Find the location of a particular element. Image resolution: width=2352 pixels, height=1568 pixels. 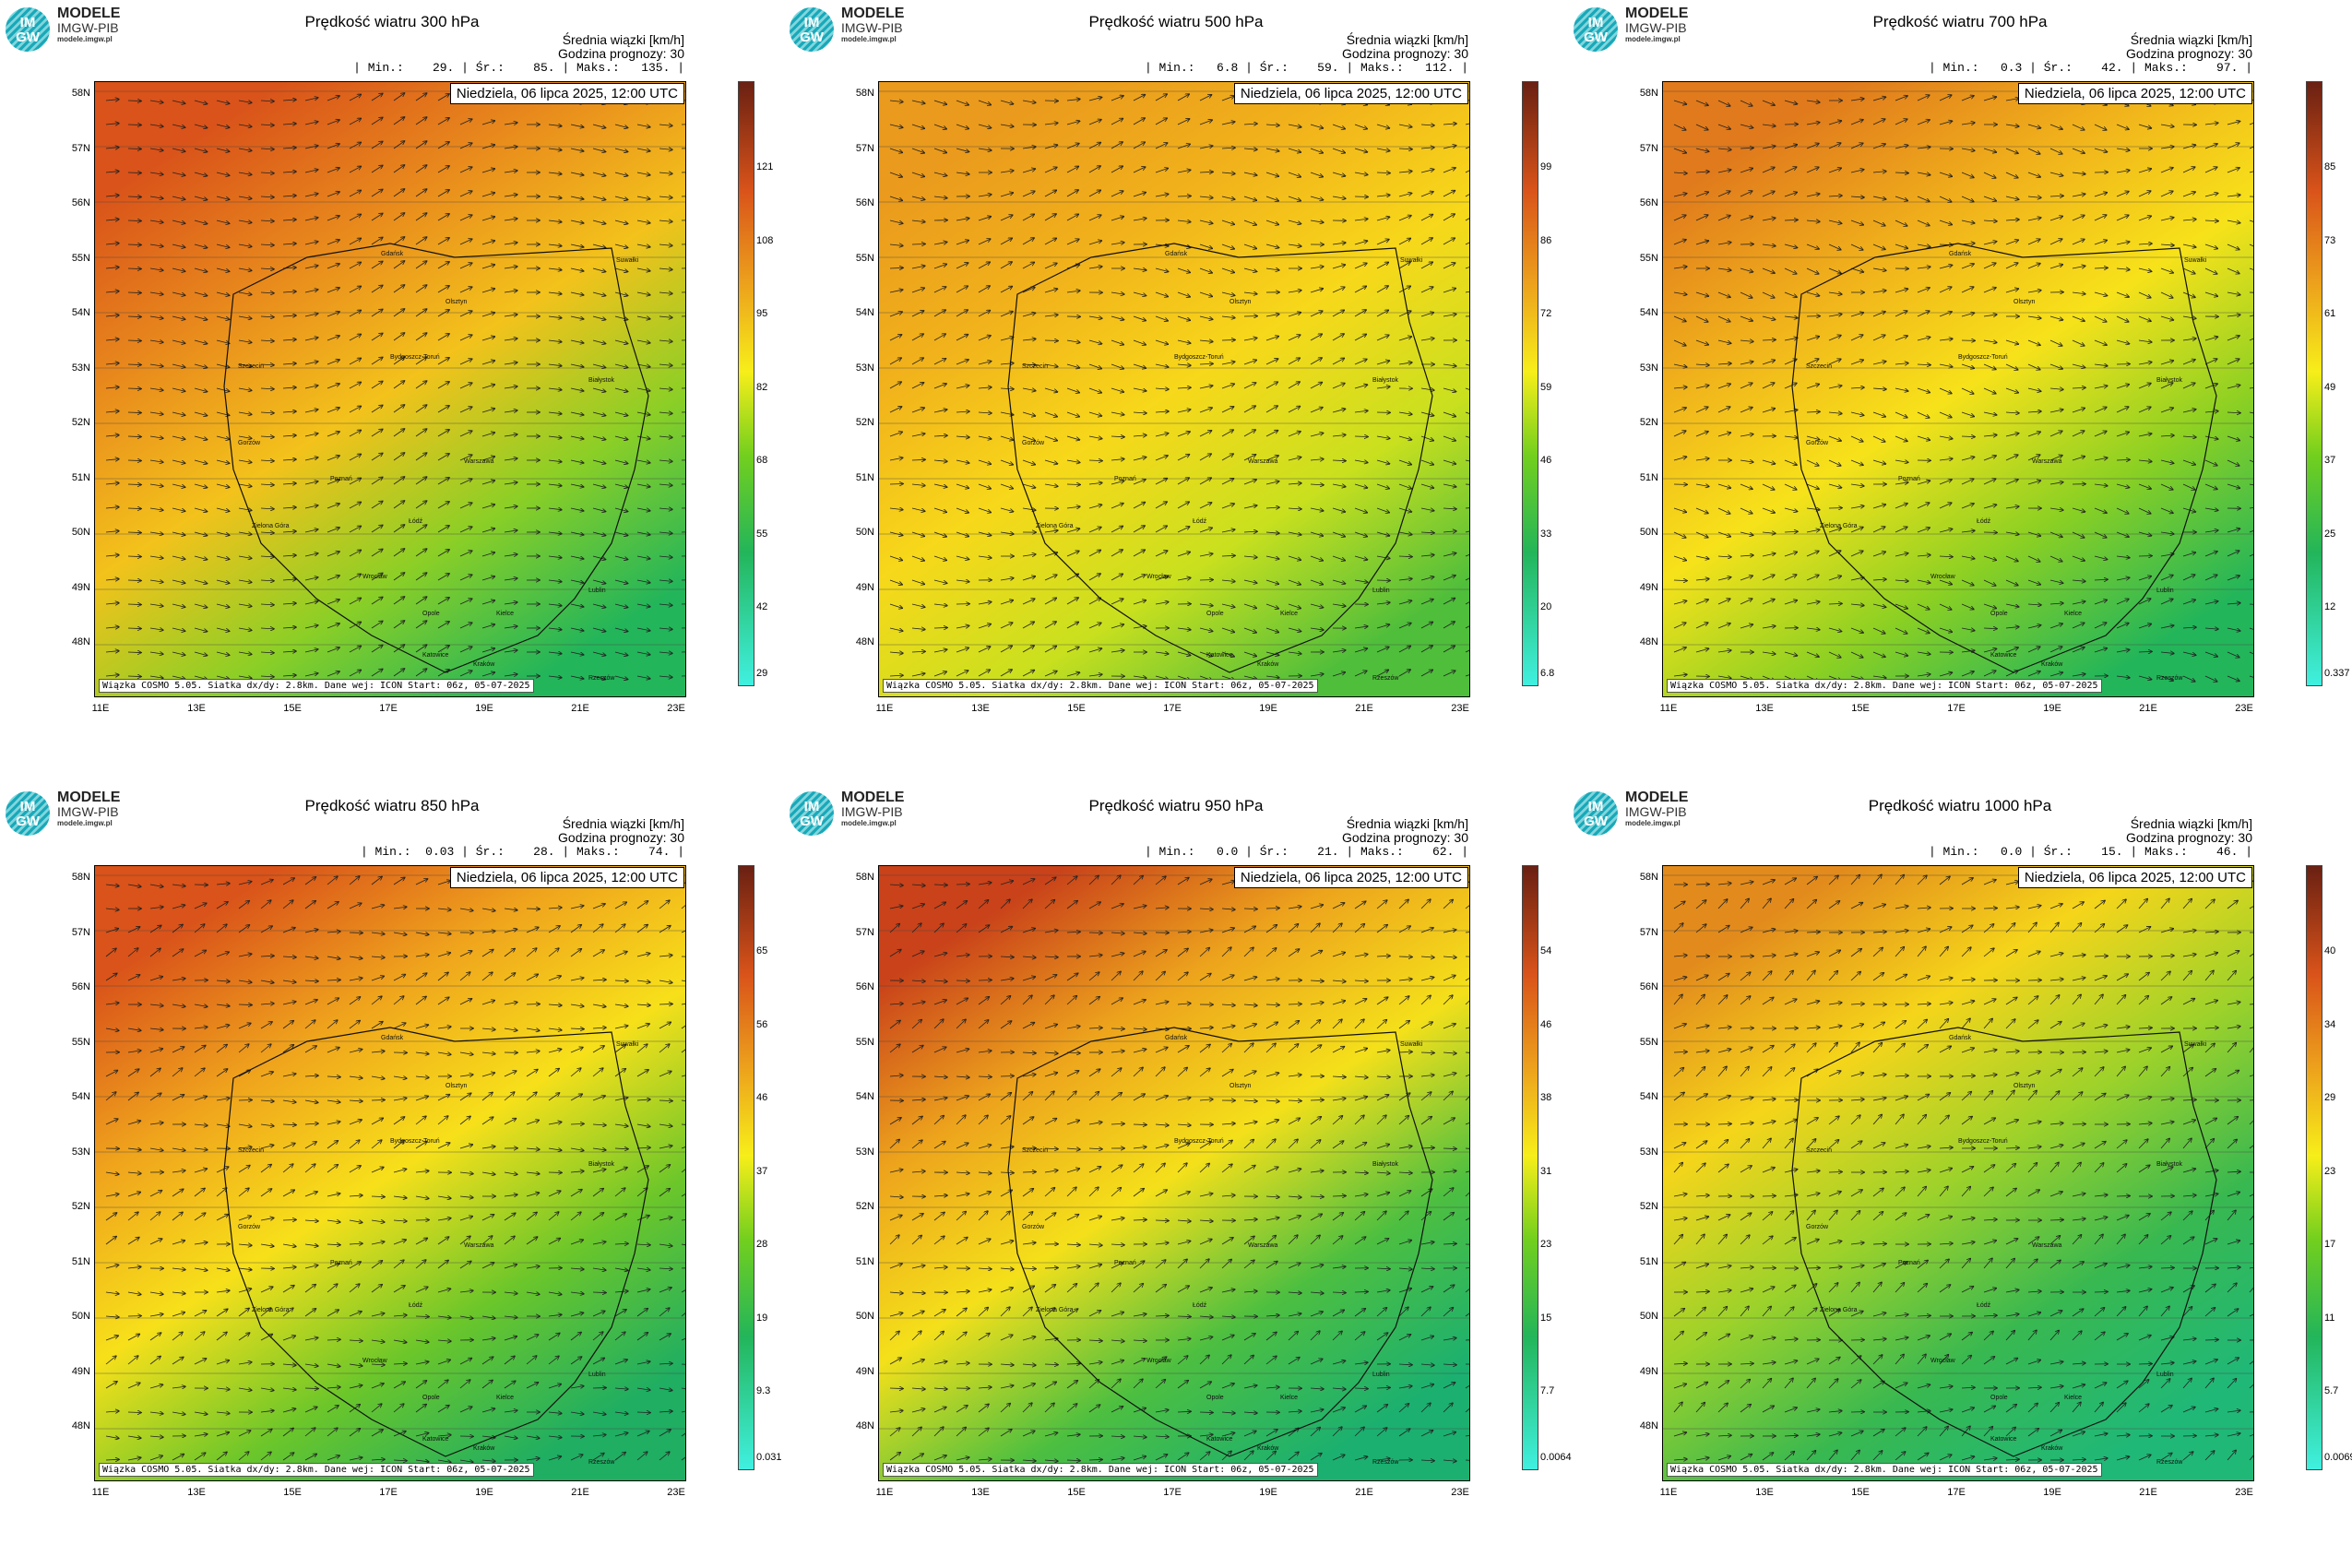

panel-title: Prędkość wiatru 700 hPa is located at coordinates (1960, 21).